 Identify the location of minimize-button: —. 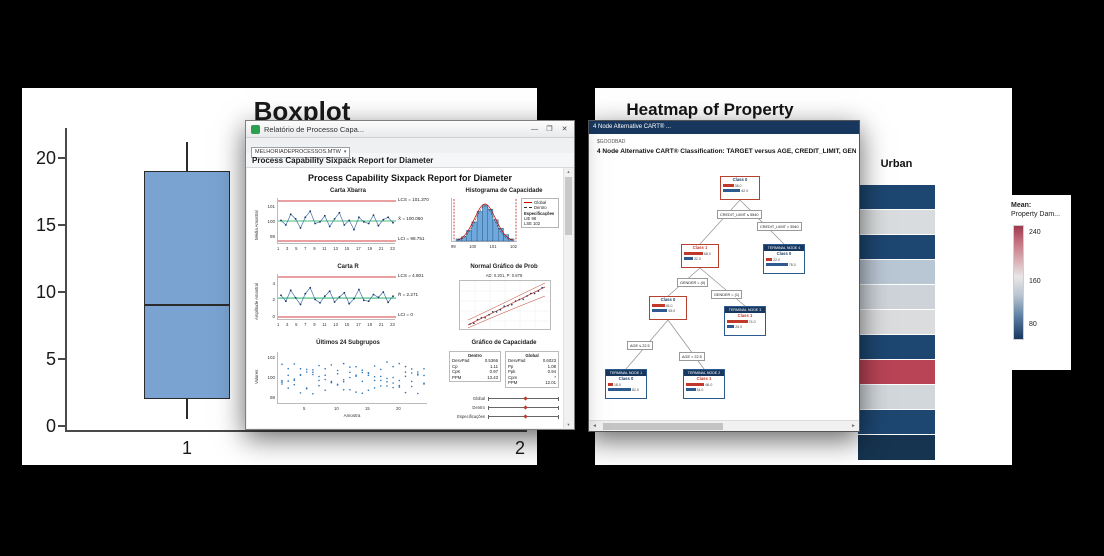
(534, 129).